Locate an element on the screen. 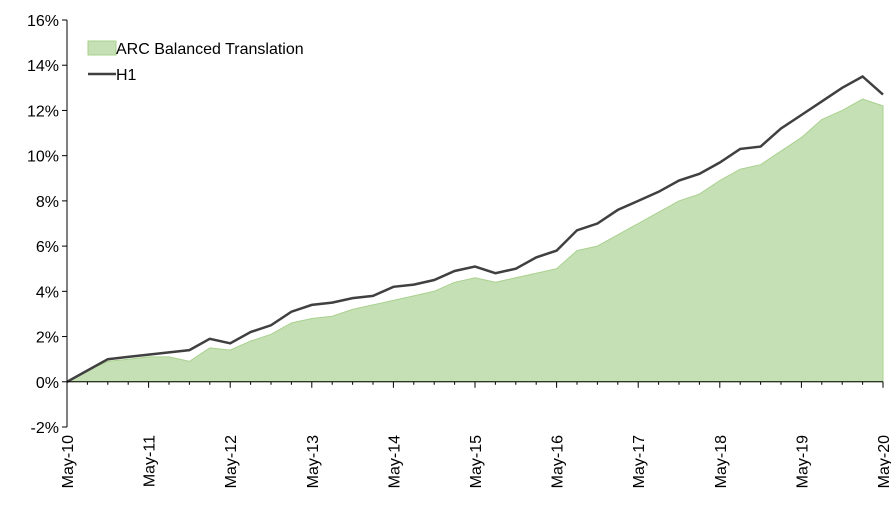  x-tick-label: May-18 is located at coordinates (721, 461).